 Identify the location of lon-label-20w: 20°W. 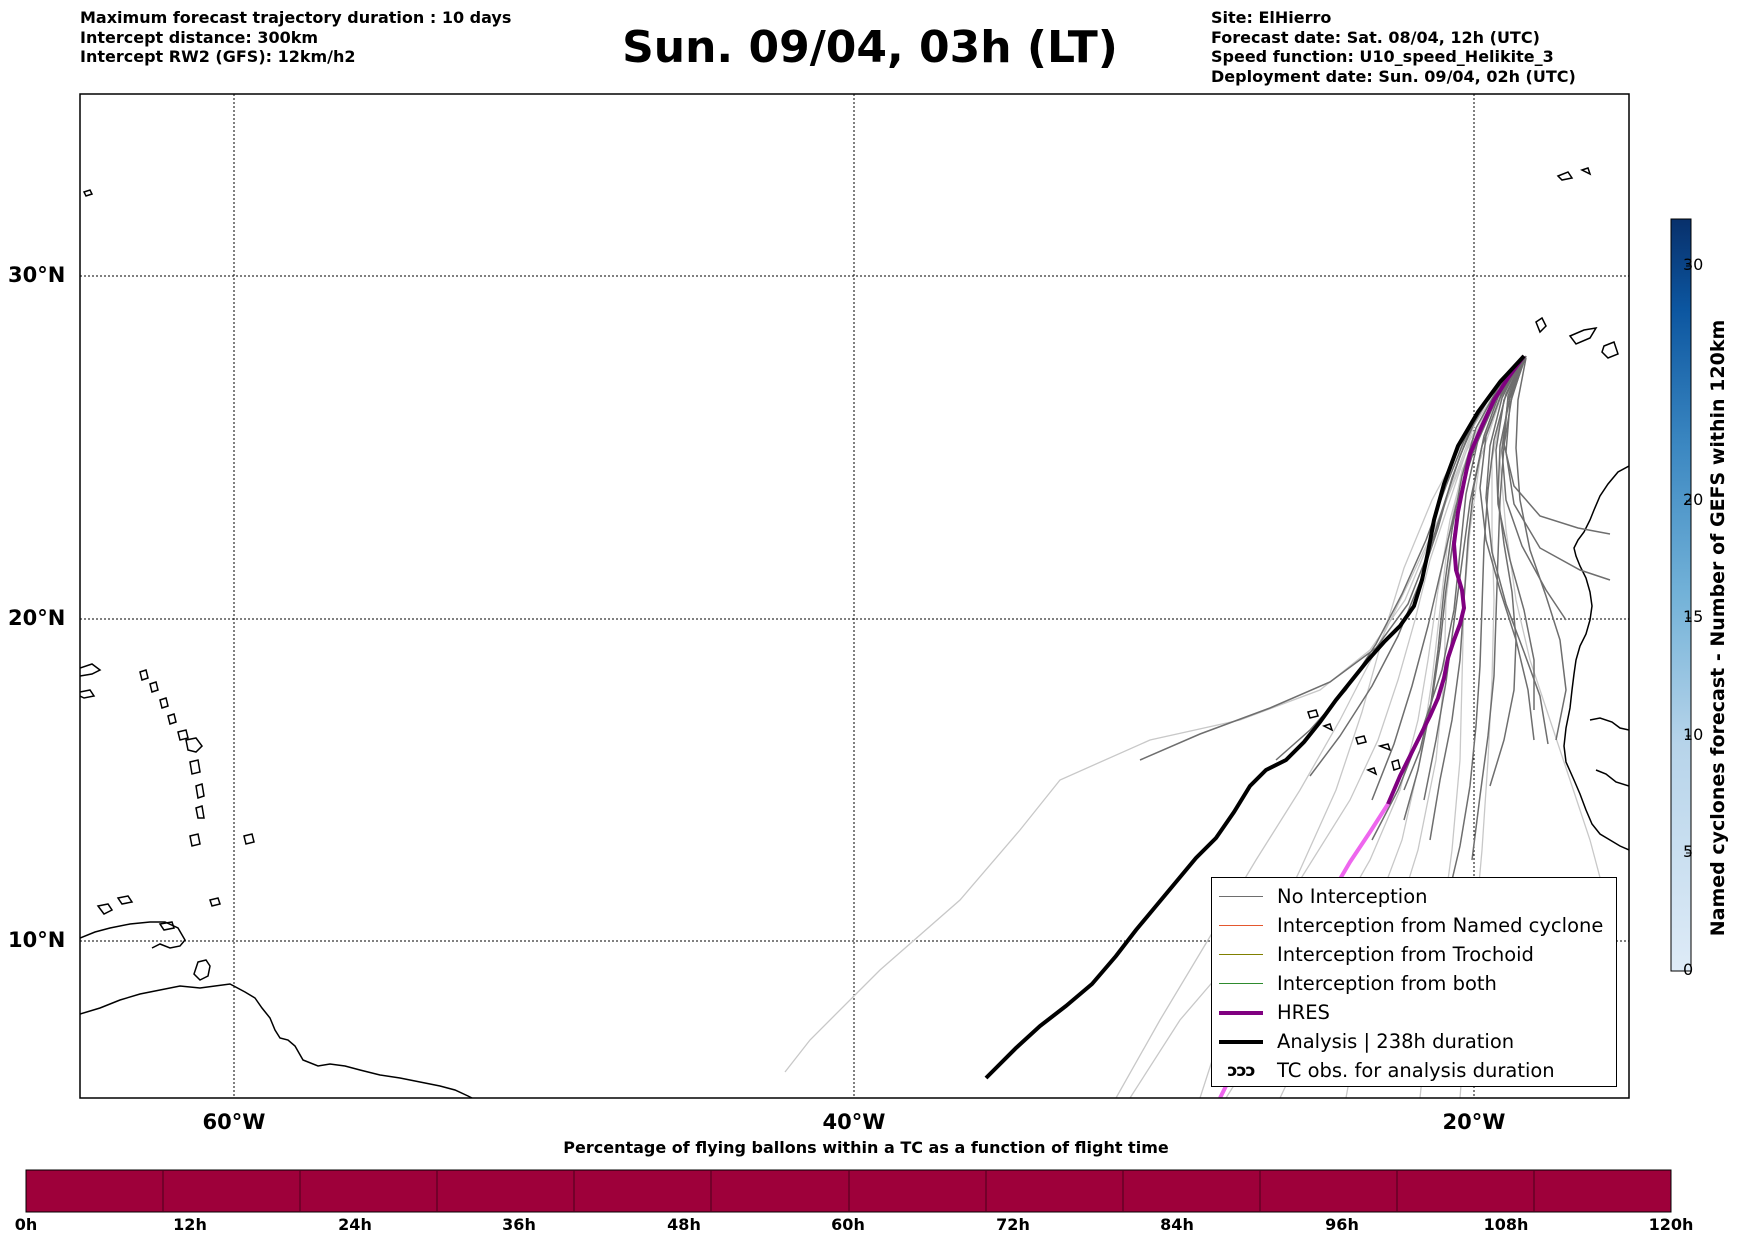
(1474, 1122).